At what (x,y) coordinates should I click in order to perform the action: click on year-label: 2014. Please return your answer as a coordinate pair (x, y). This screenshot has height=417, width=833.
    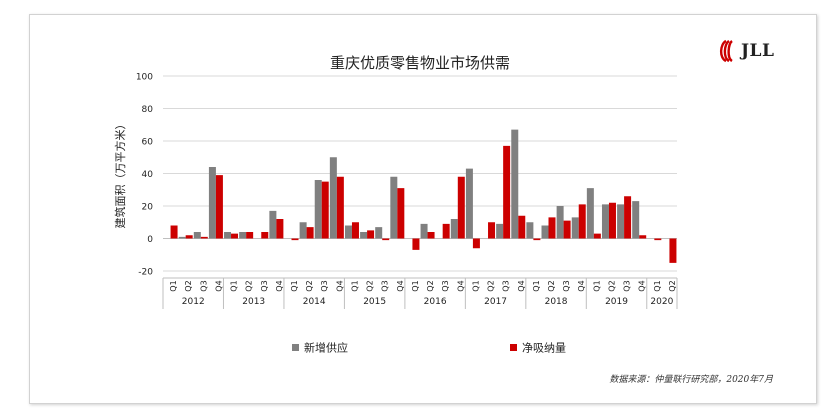
    Looking at the image, I should click on (314, 302).